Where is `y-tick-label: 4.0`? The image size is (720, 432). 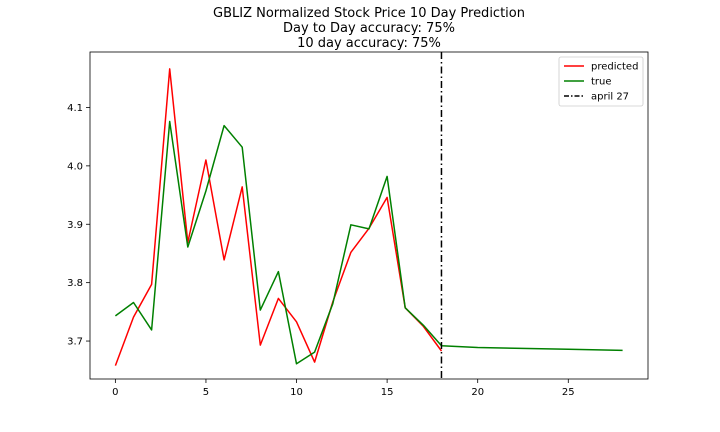
y-tick-label: 4.0 is located at coordinates (75, 166).